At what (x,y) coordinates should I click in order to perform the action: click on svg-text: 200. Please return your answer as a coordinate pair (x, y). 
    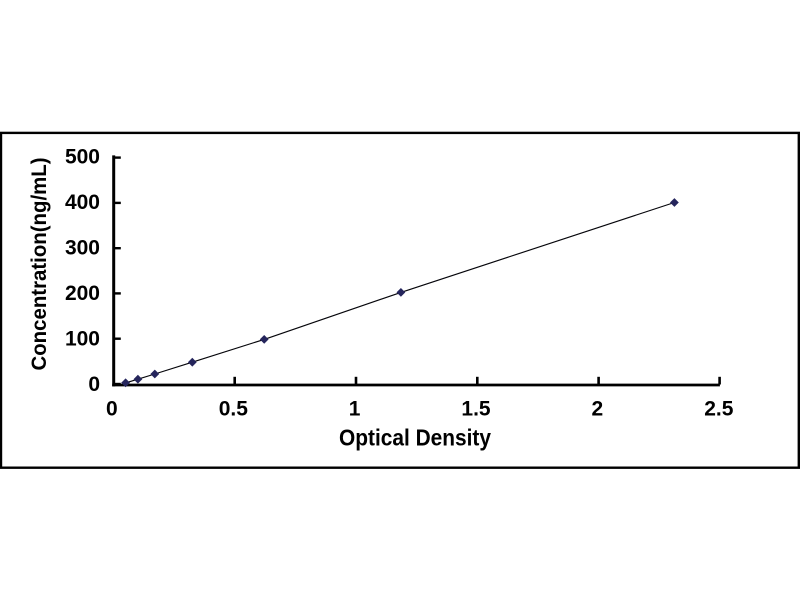
    Looking at the image, I should click on (82, 293).